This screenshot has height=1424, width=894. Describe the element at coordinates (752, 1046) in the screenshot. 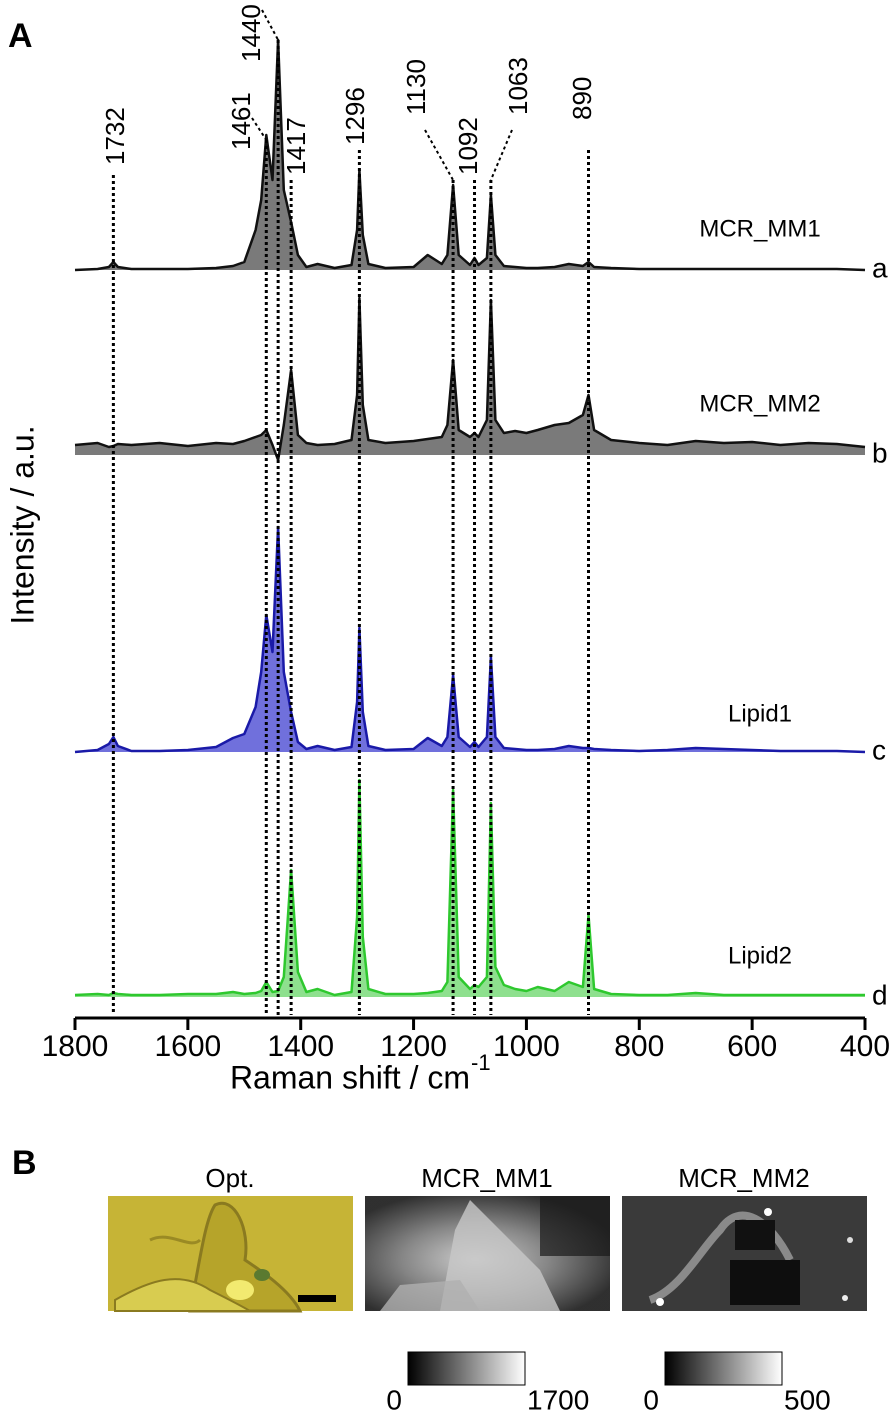

I see `x-tick-label: 600` at that location.